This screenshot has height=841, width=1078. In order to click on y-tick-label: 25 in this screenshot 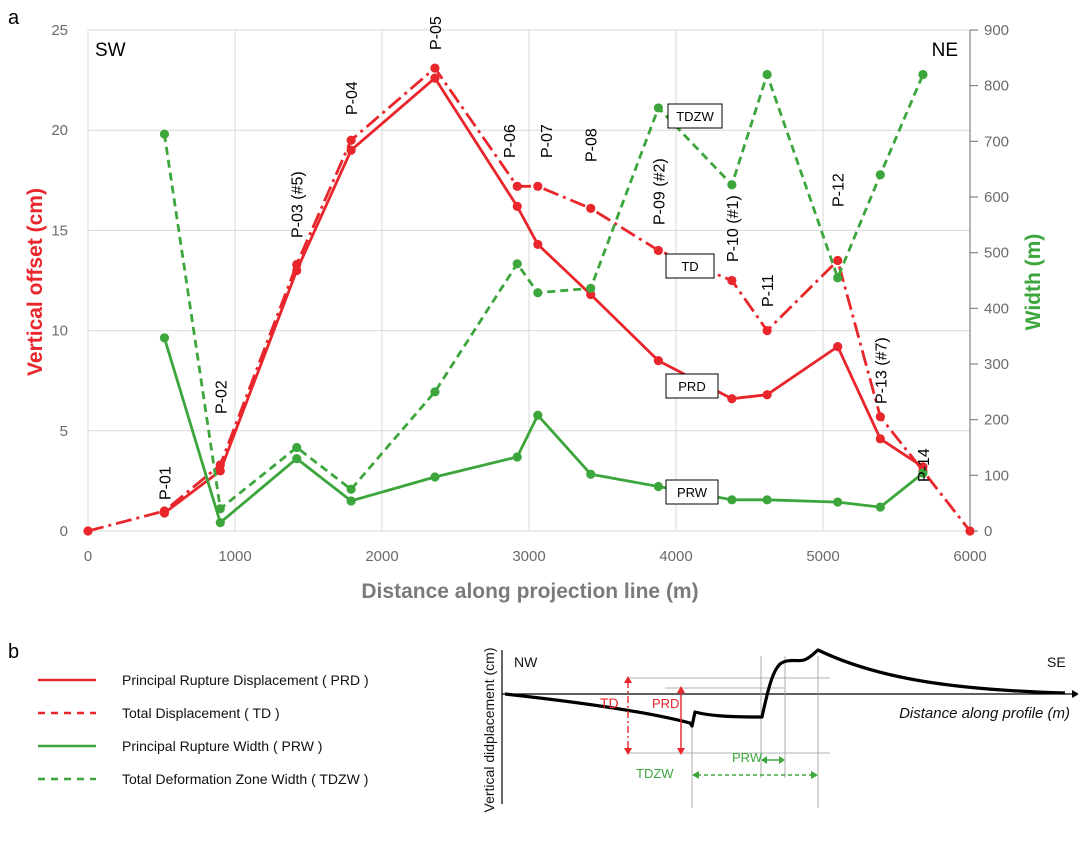, I will do `click(59, 30)`.